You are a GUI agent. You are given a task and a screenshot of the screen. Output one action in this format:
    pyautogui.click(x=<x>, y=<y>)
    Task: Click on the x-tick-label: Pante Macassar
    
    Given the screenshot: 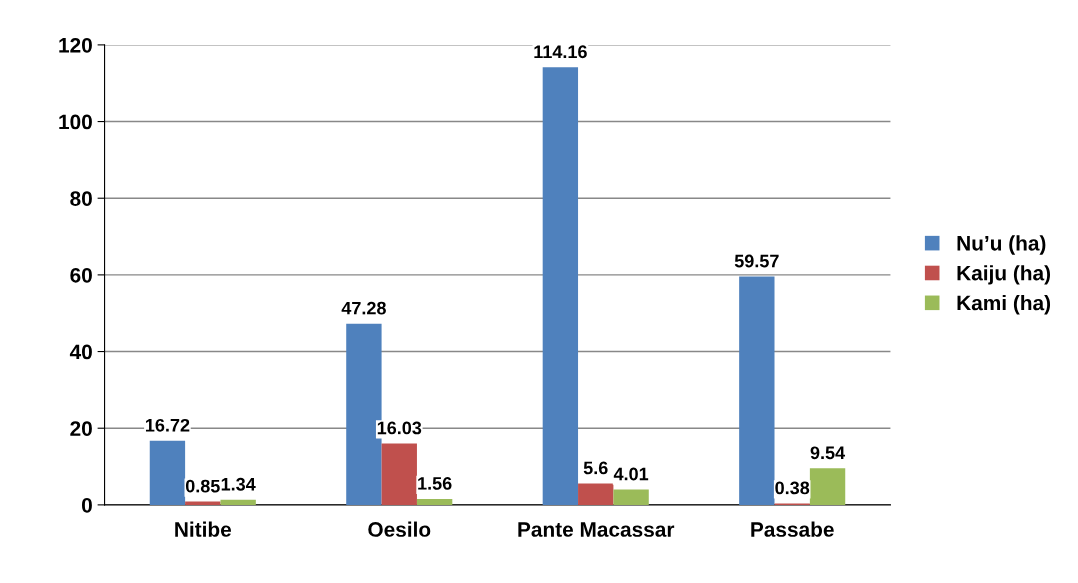 What is the action you would take?
    pyautogui.click(x=596, y=529)
    